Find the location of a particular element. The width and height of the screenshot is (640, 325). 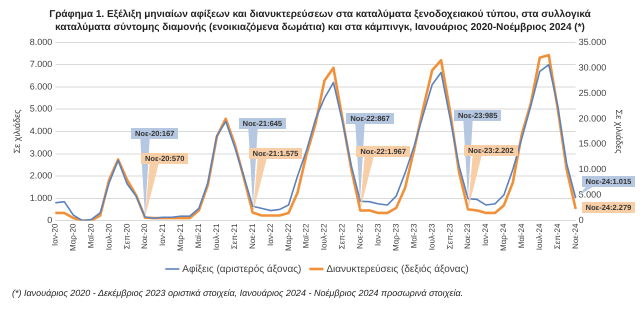

x-tick-label: Νοε-24 is located at coordinates (575, 236).